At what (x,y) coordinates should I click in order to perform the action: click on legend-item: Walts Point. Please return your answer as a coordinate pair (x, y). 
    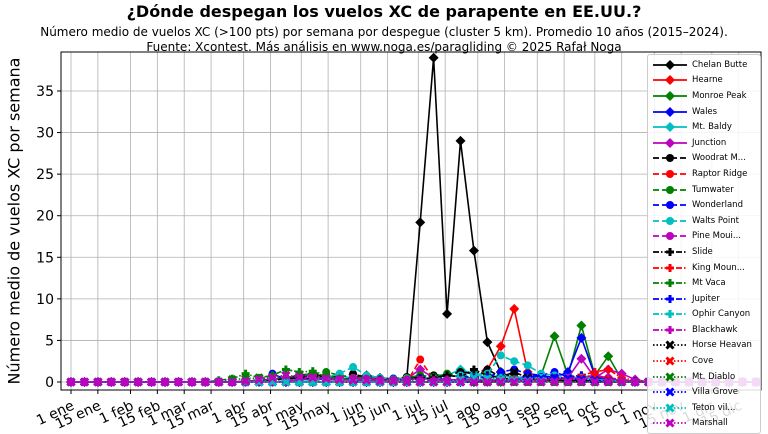
    Looking at the image, I should click on (704, 221).